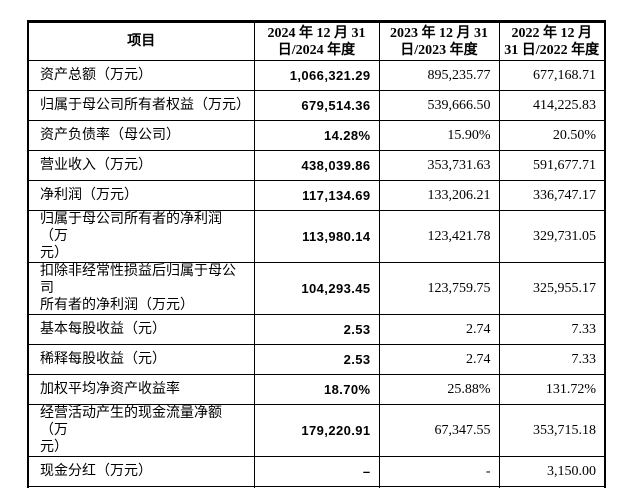 The height and width of the screenshot is (488, 644). What do you see at coordinates (439, 41) in the screenshot?
I see `column-header-2023: 2023 年 12 月 31 日/2023 年度` at bounding box center [439, 41].